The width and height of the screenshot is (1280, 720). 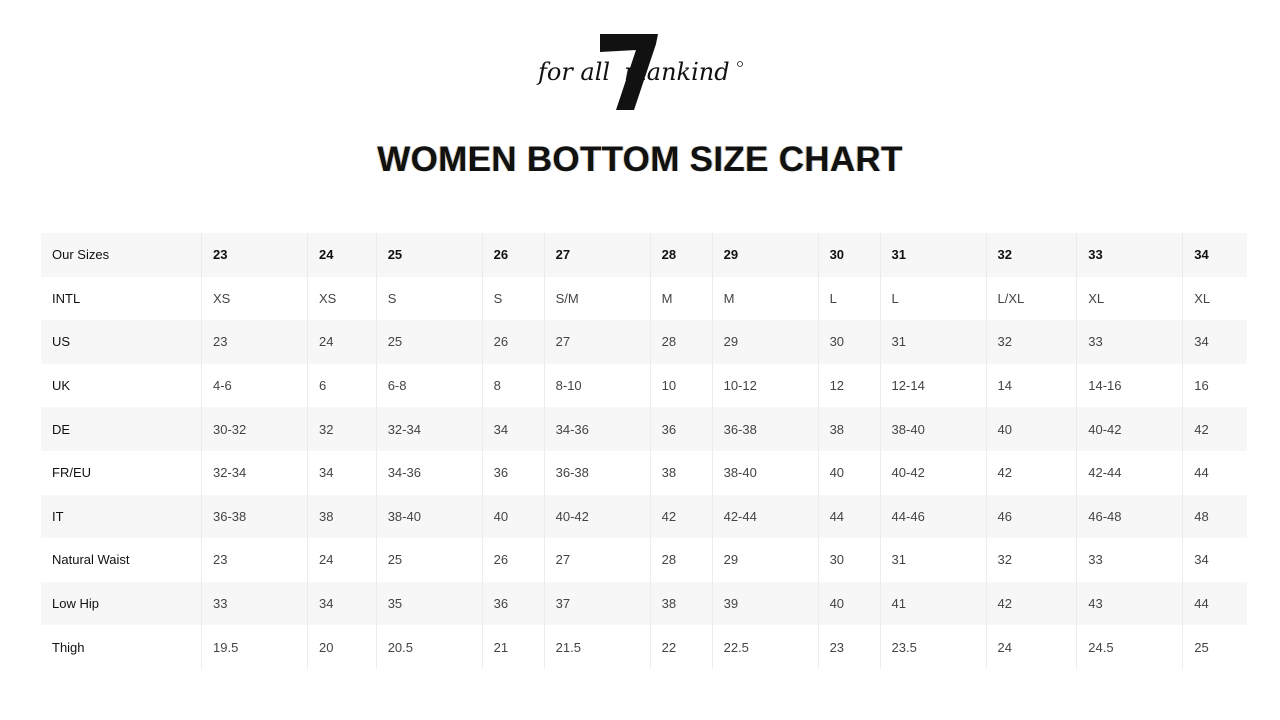 I want to click on table-cell: 41, so click(x=933, y=603).